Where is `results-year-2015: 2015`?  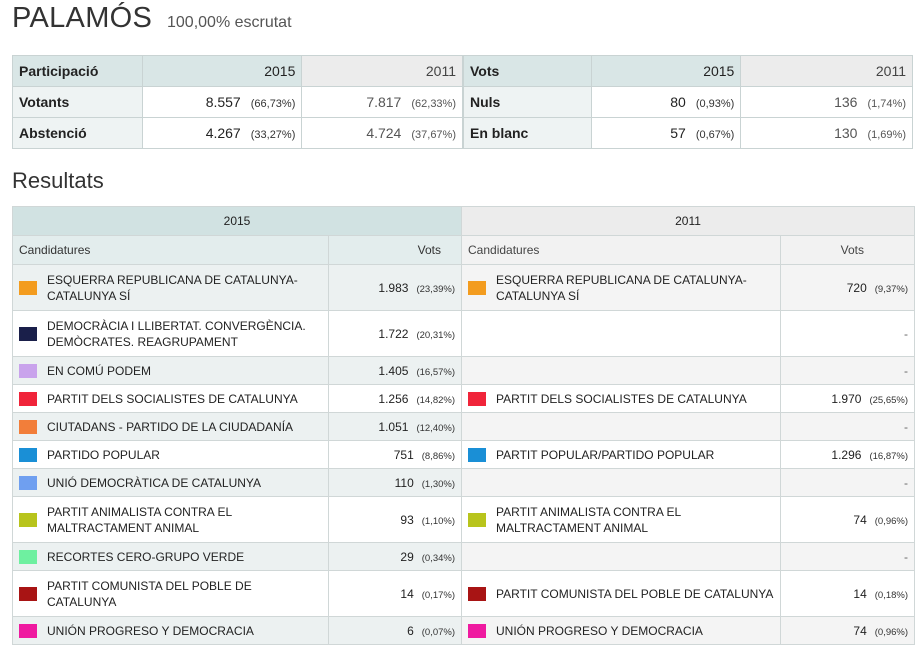 results-year-2015: 2015 is located at coordinates (237, 221).